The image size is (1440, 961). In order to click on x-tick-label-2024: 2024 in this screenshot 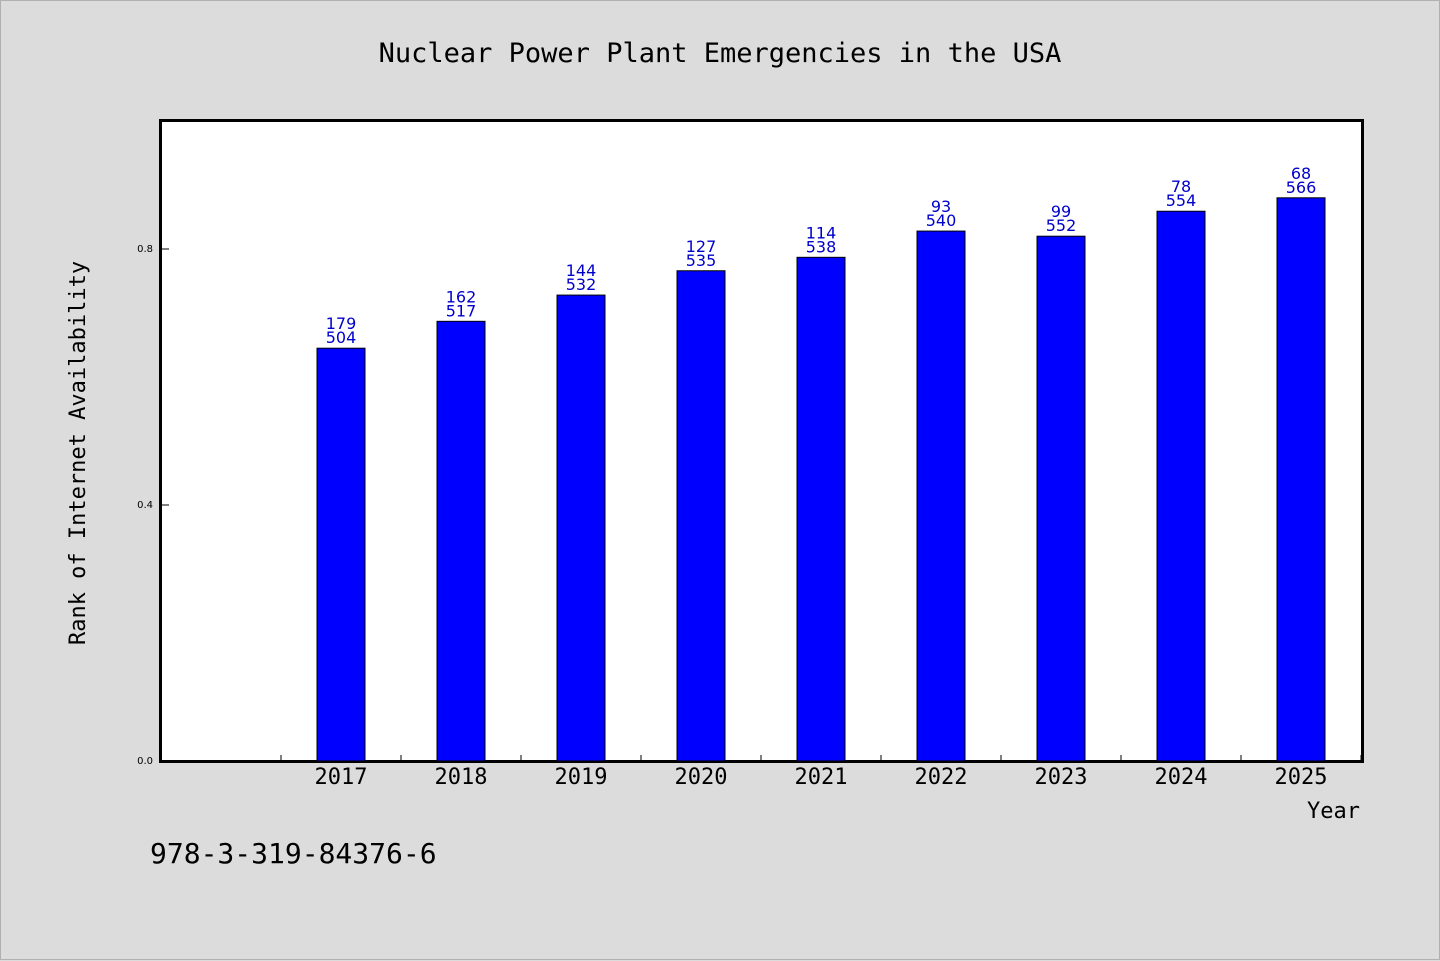, I will do `click(1181, 777)`.